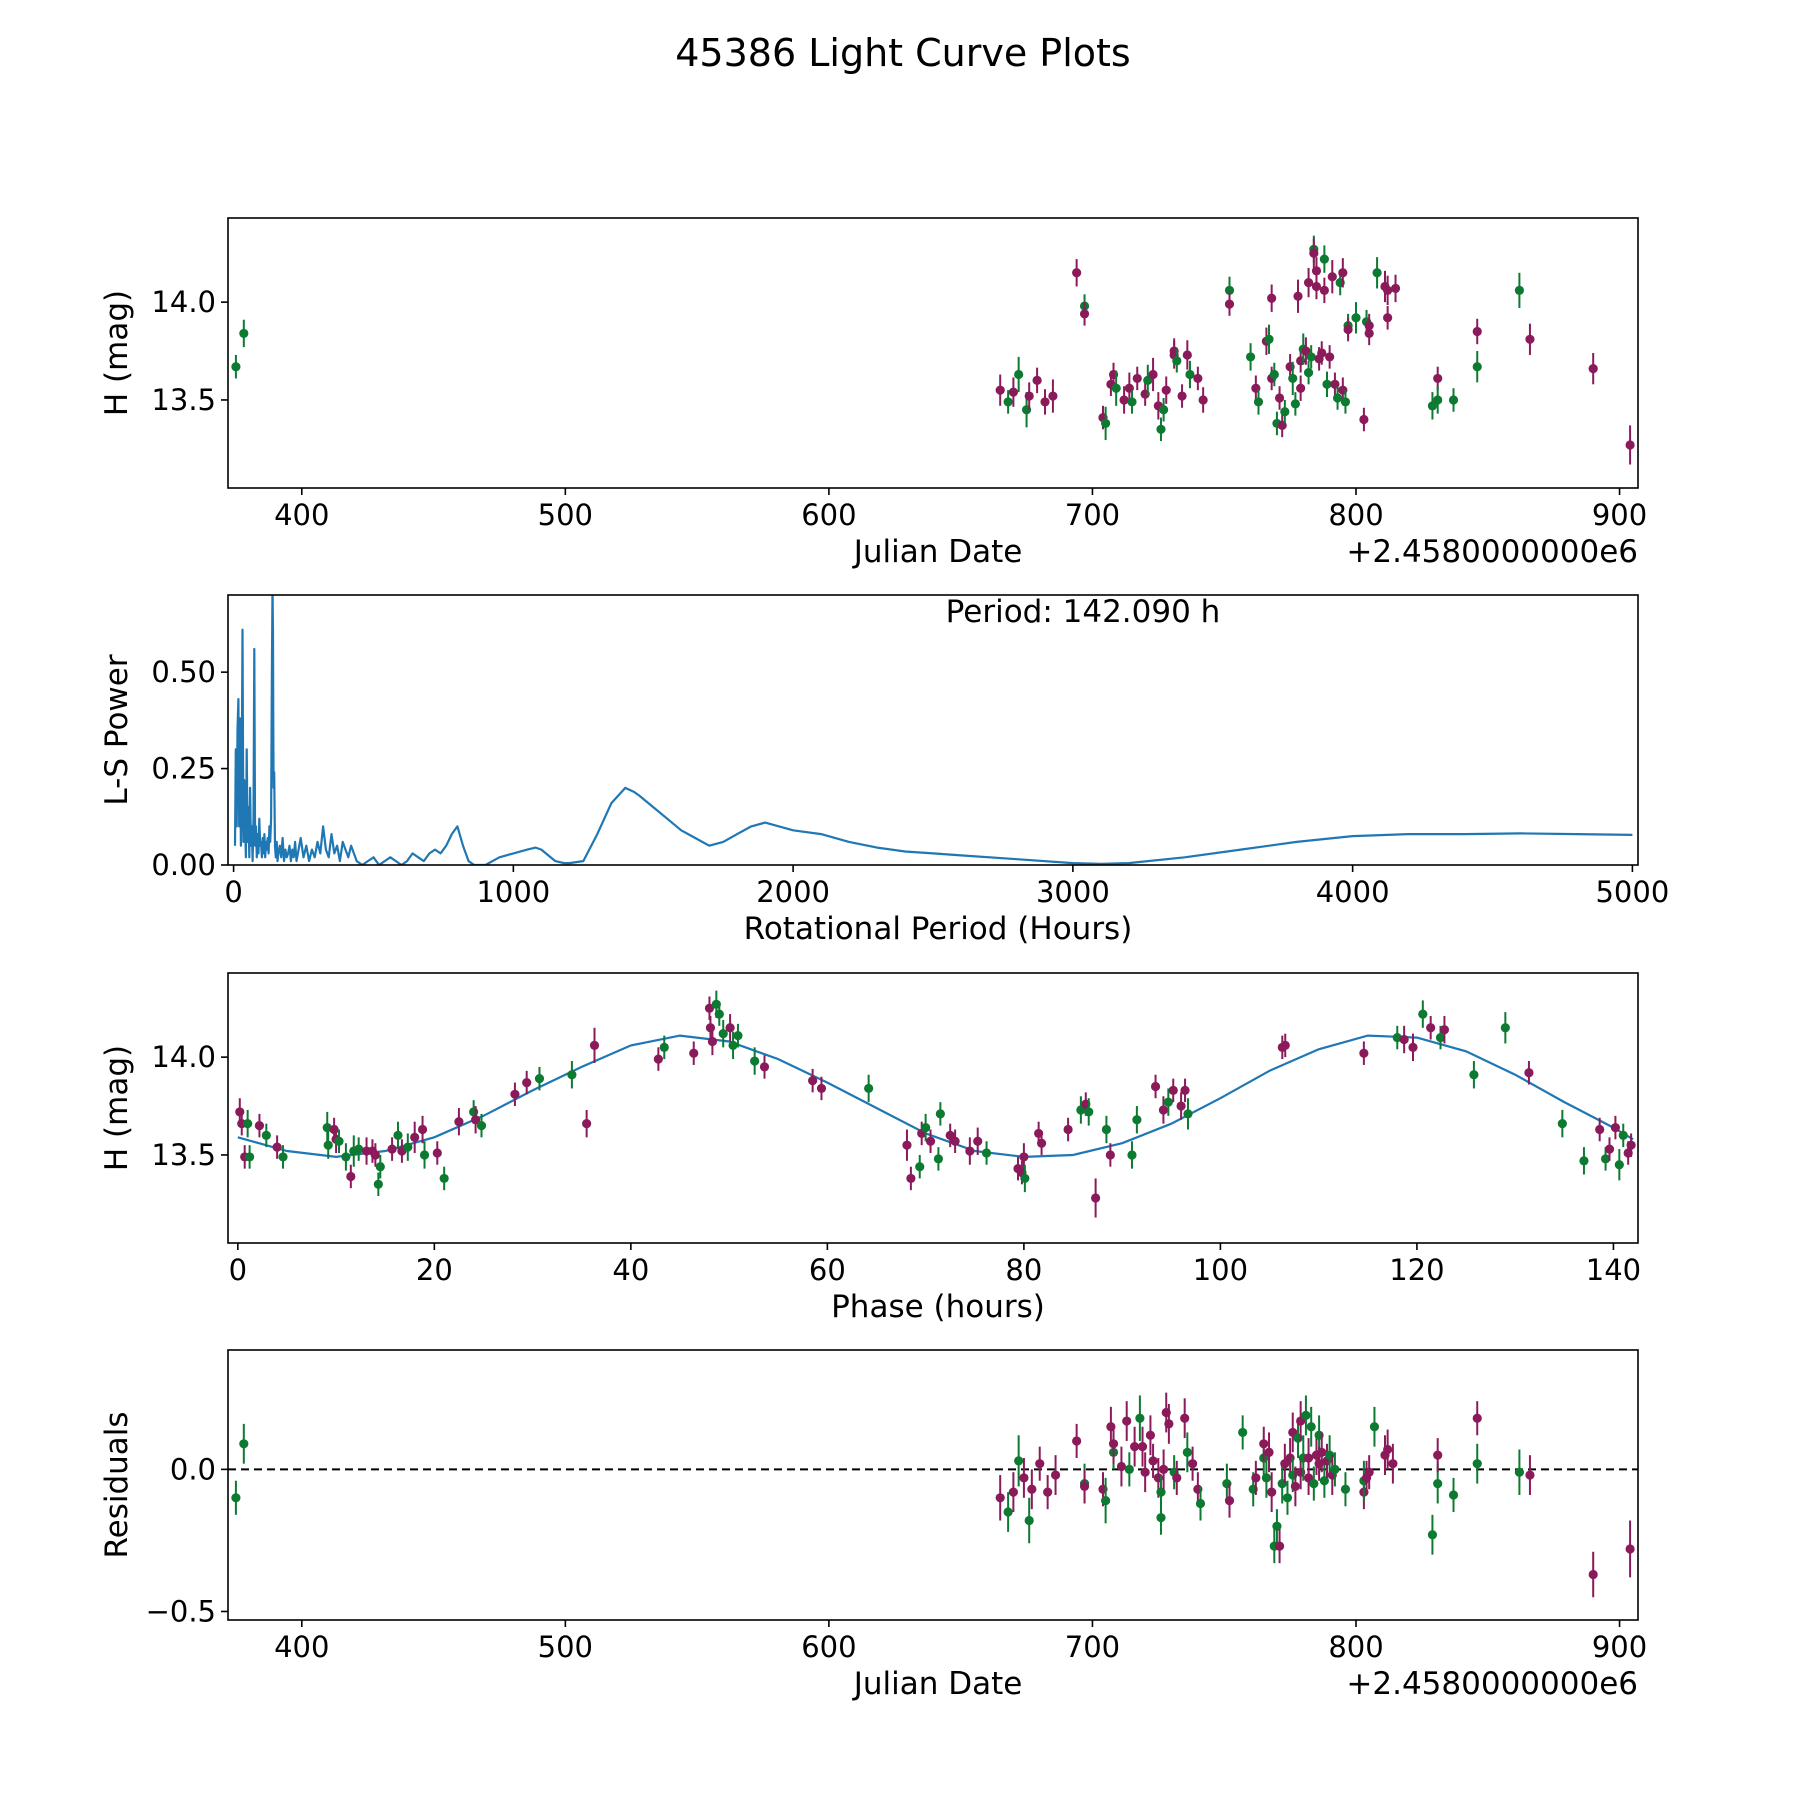 The height and width of the screenshot is (1800, 1800). What do you see at coordinates (933, 730) in the screenshot?
I see `periodogram-series-line` at bounding box center [933, 730].